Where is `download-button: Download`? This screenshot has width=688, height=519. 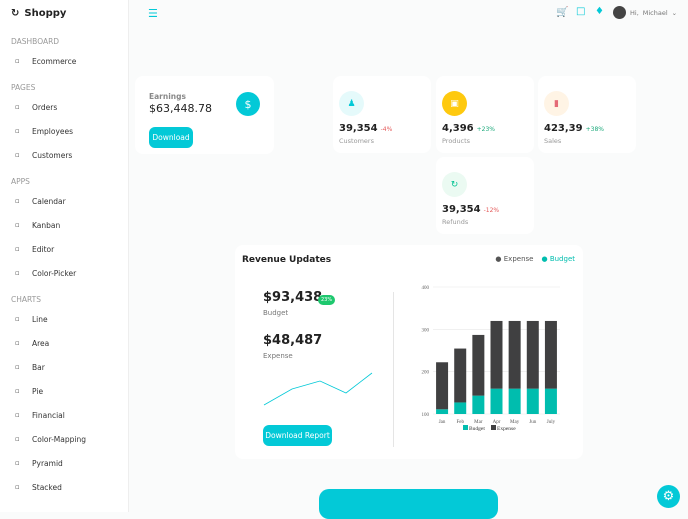 download-button: Download is located at coordinates (171, 137).